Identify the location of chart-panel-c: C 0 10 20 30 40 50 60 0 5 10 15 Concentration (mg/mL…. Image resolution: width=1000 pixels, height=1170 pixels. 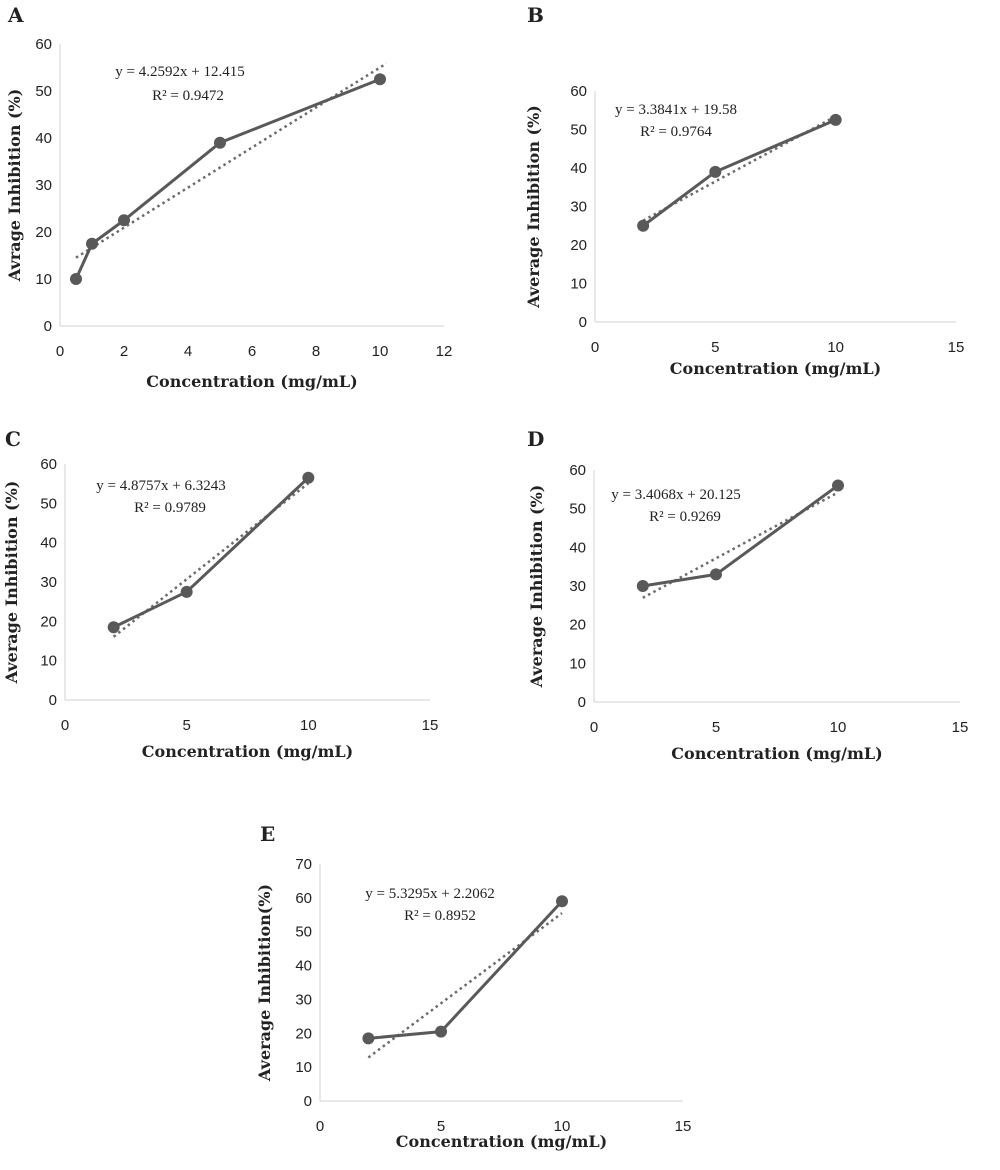
(220, 594).